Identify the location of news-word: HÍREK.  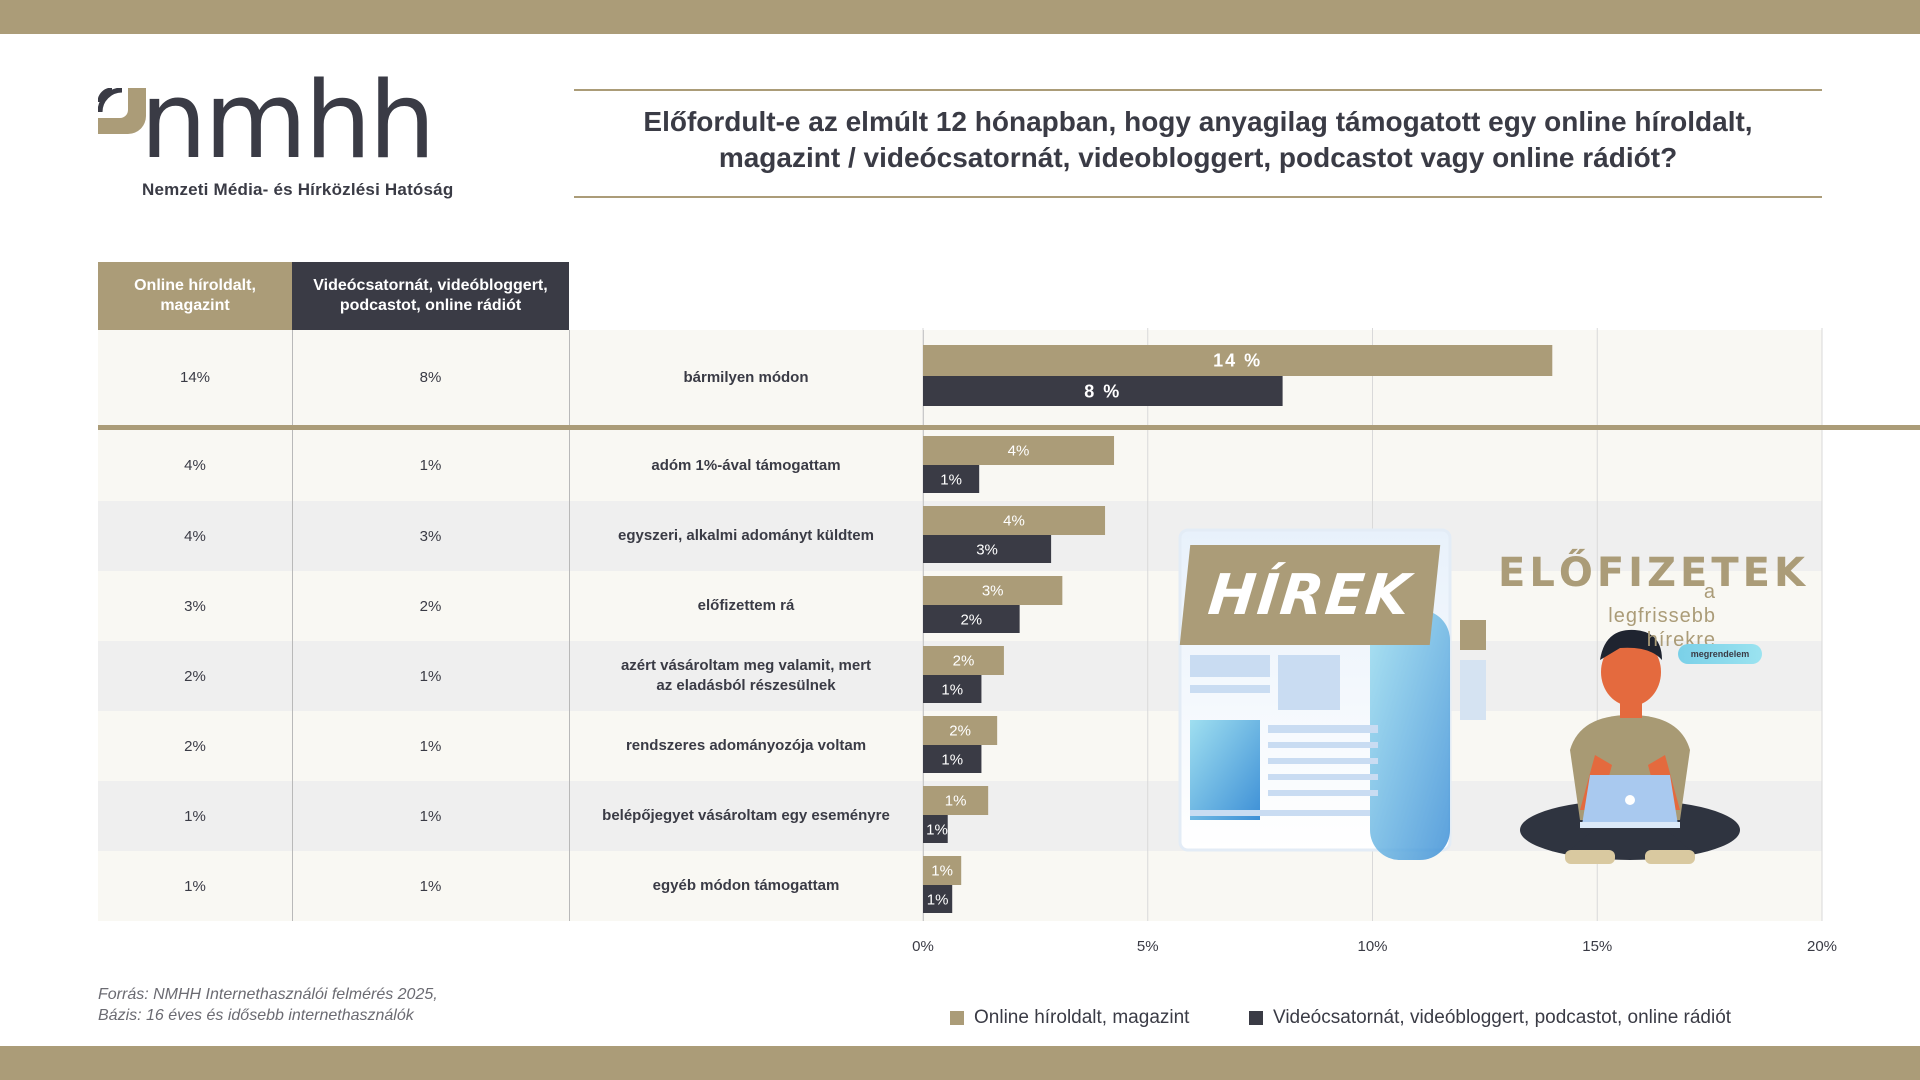
(1310, 595).